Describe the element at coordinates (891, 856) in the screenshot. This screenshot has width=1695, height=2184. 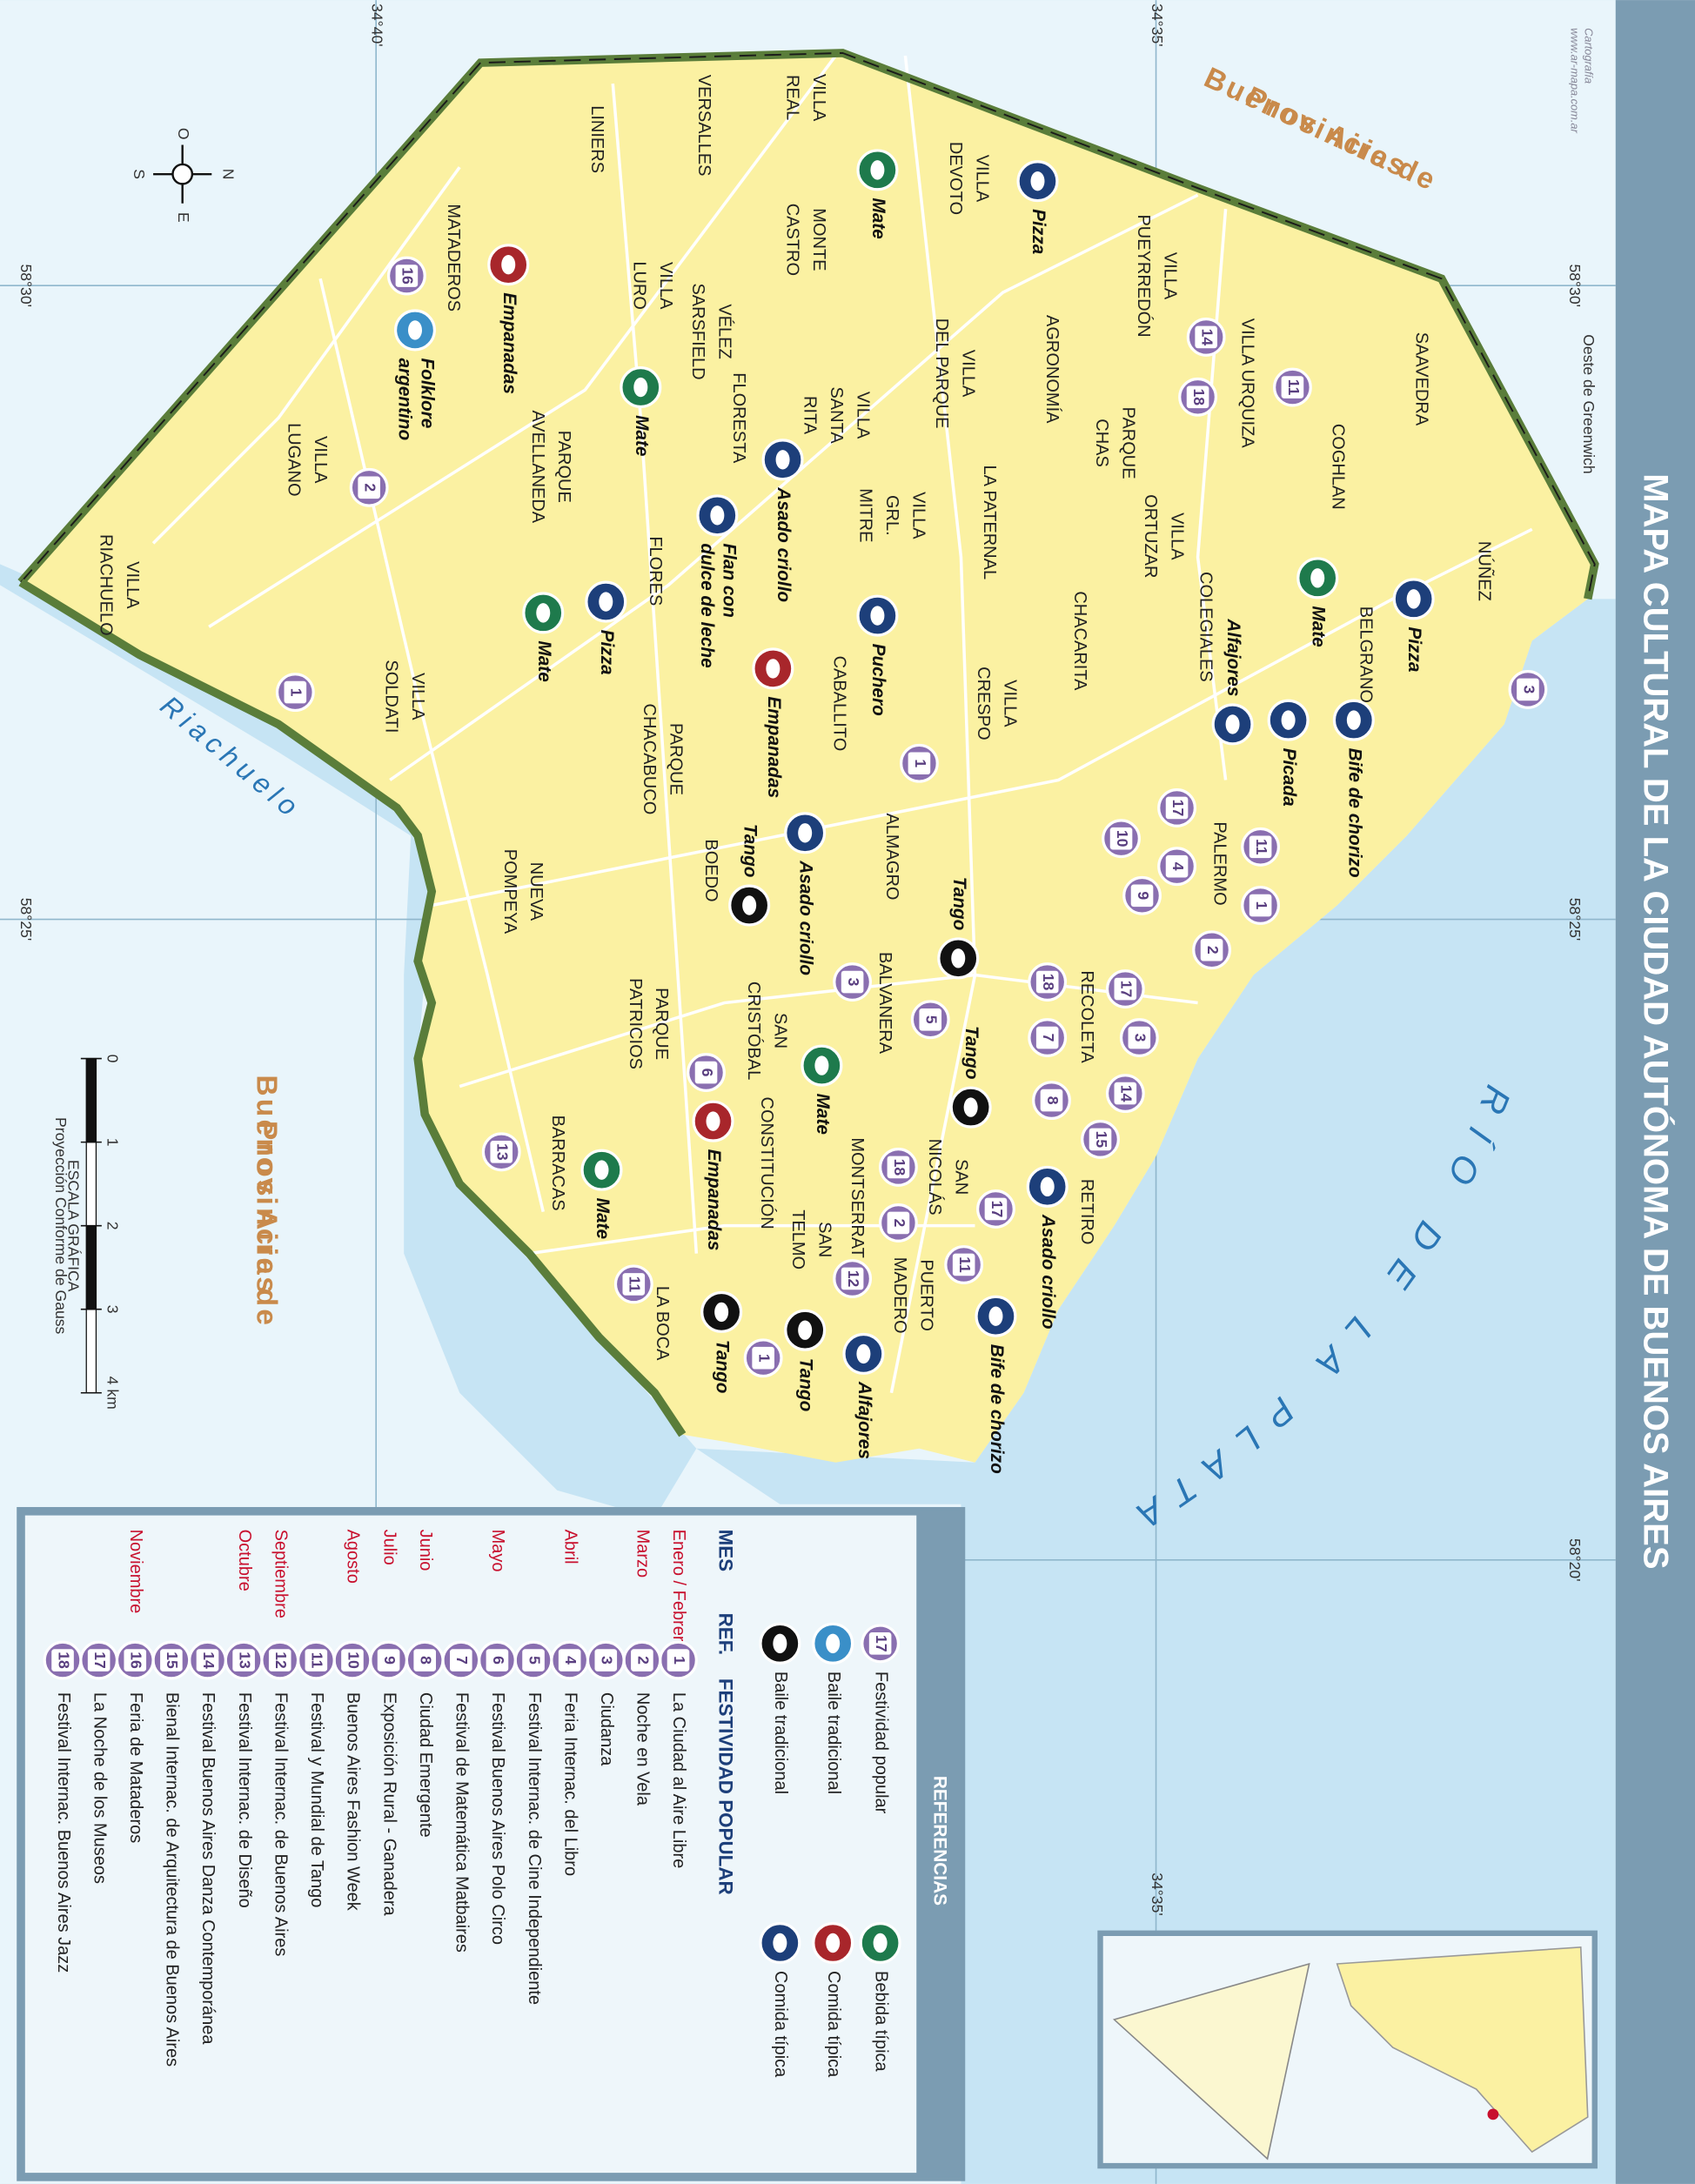
I see `neighborhood-label: ALMAGRO` at that location.